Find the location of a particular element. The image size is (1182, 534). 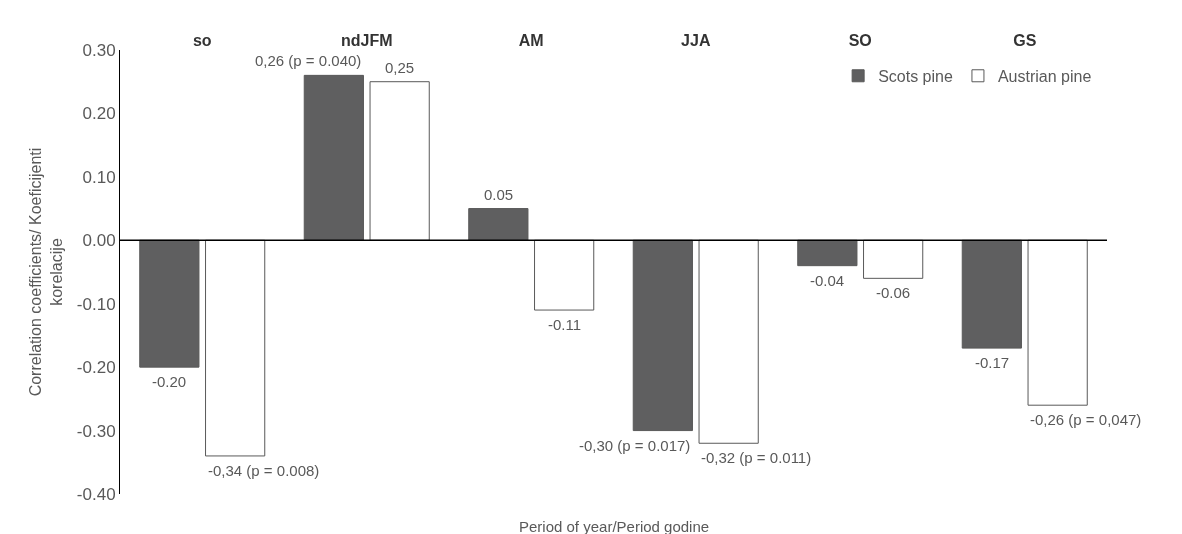

legend-label: Scots pine is located at coordinates (915, 77).